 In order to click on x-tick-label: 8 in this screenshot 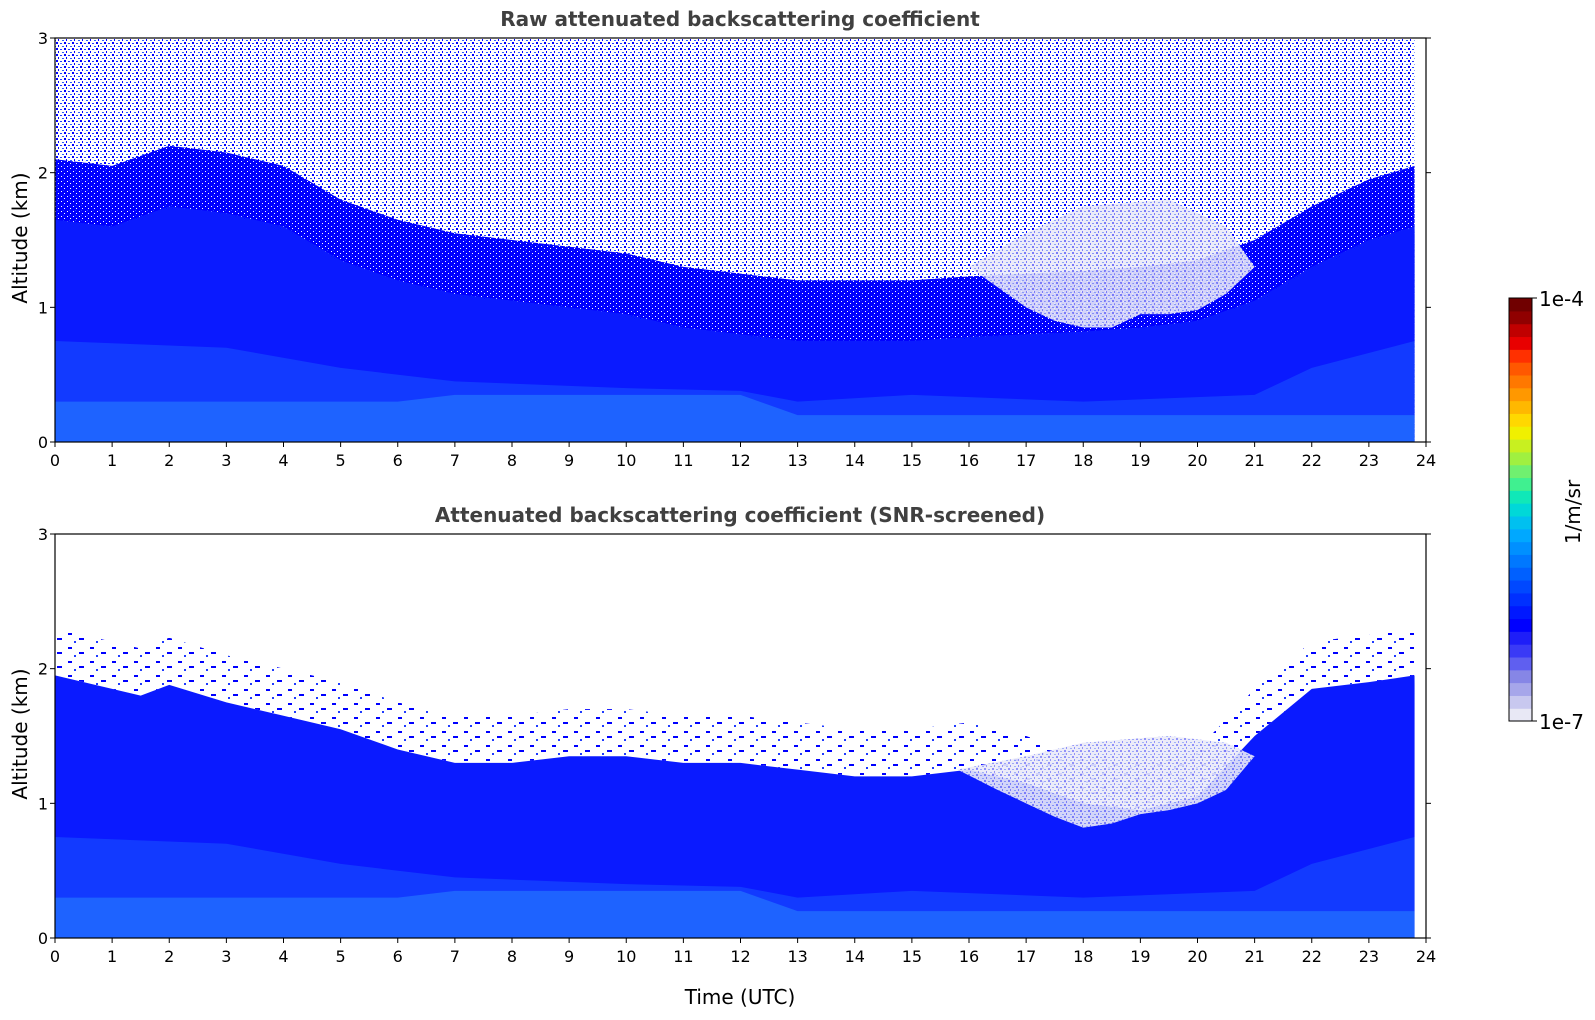, I will do `click(512, 956)`.